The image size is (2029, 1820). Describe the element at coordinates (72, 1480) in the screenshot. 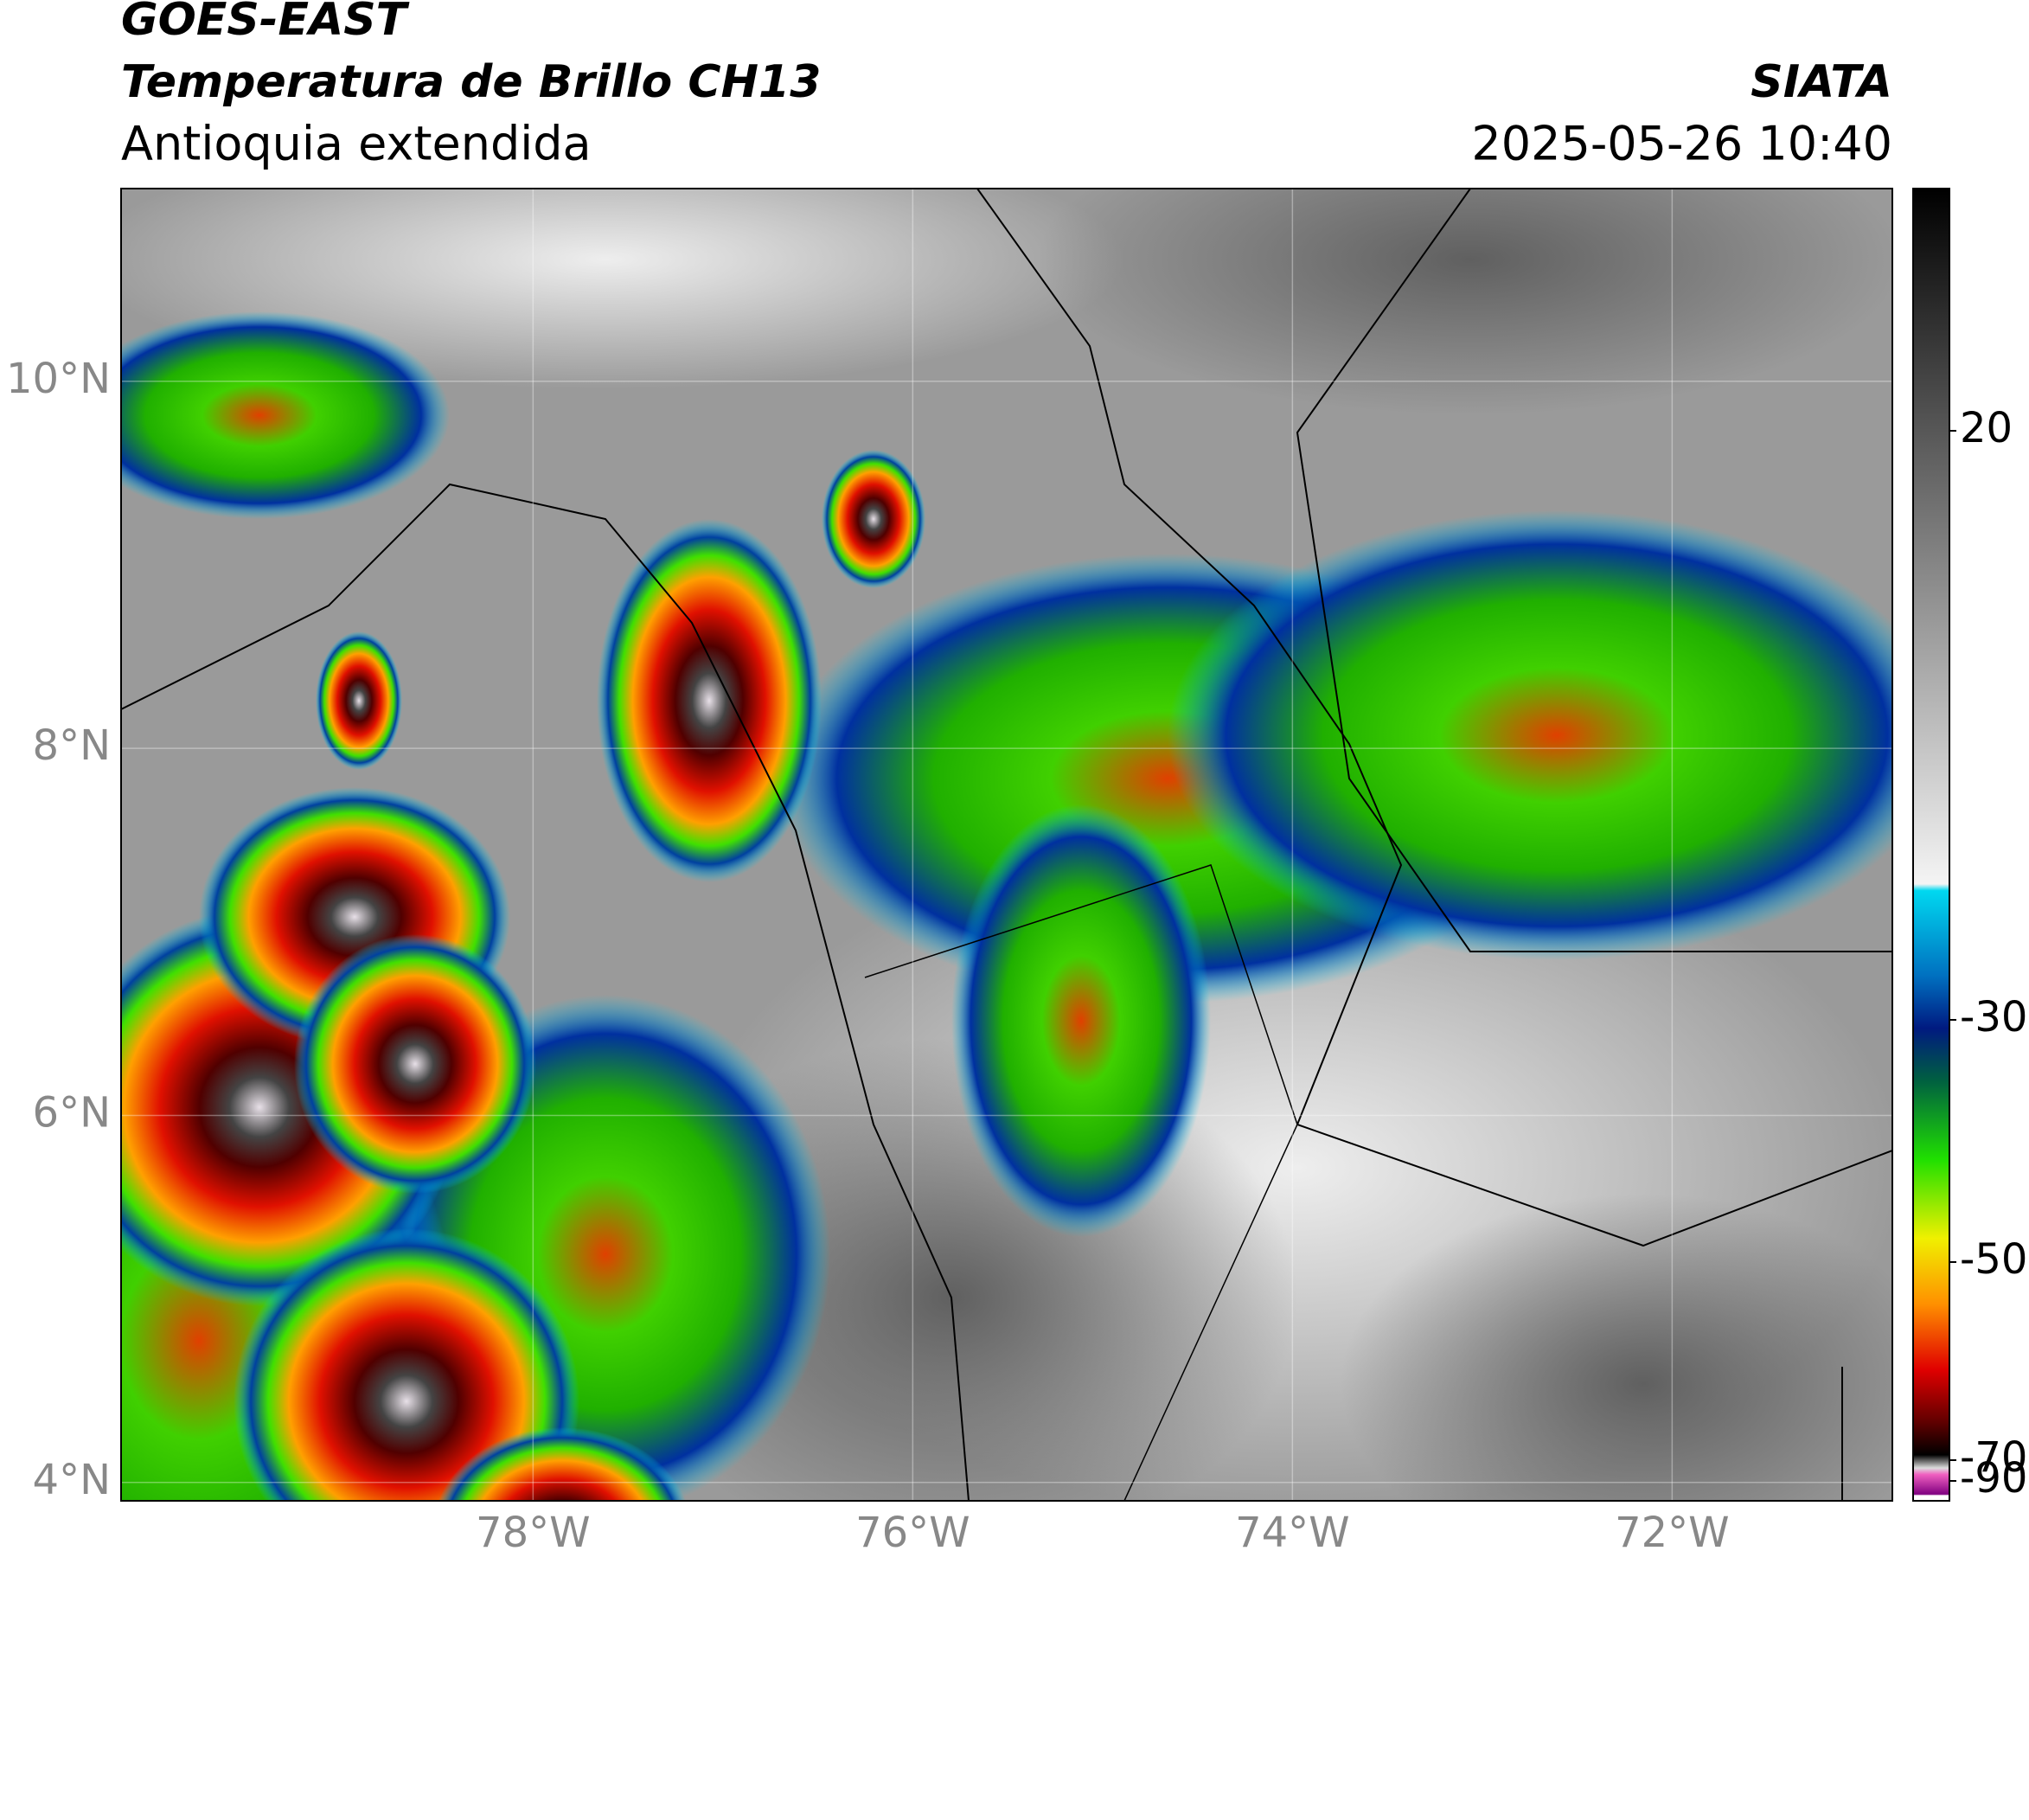

I see `lat-tick-label: 4°N` at that location.